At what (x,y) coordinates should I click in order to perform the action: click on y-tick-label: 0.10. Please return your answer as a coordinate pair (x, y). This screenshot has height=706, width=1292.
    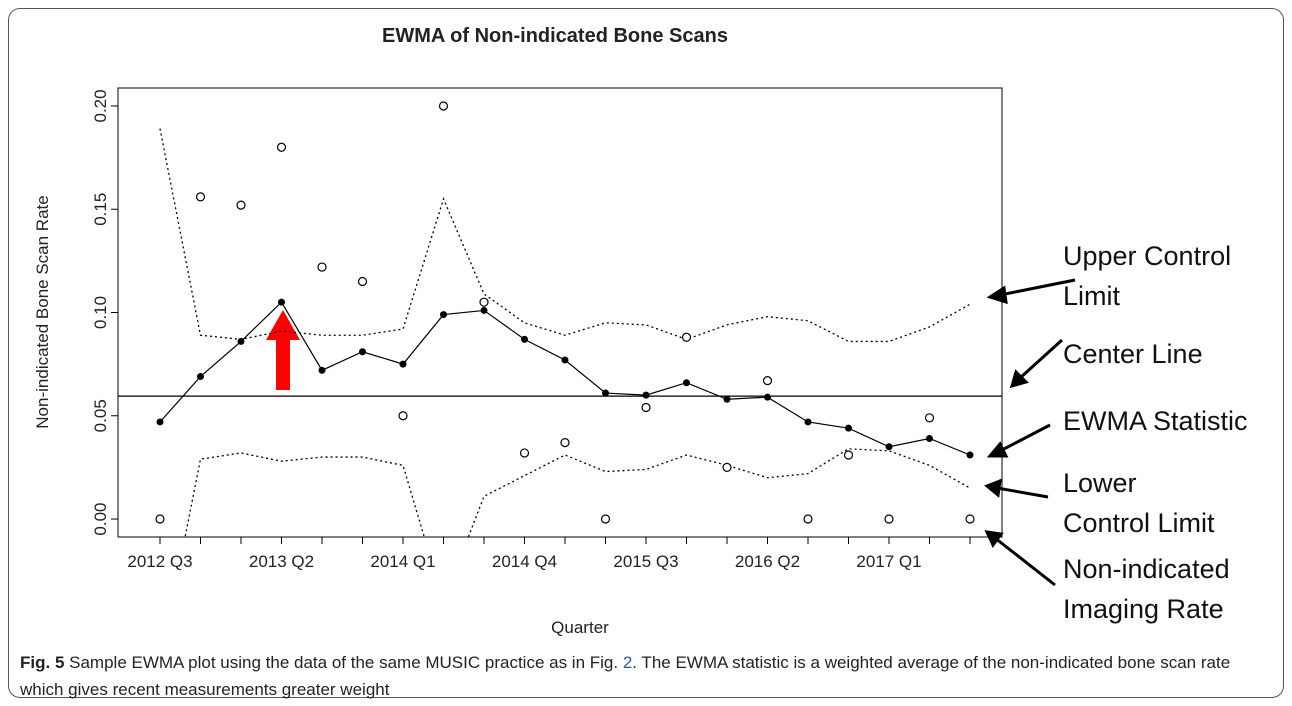
    Looking at the image, I should click on (100, 312).